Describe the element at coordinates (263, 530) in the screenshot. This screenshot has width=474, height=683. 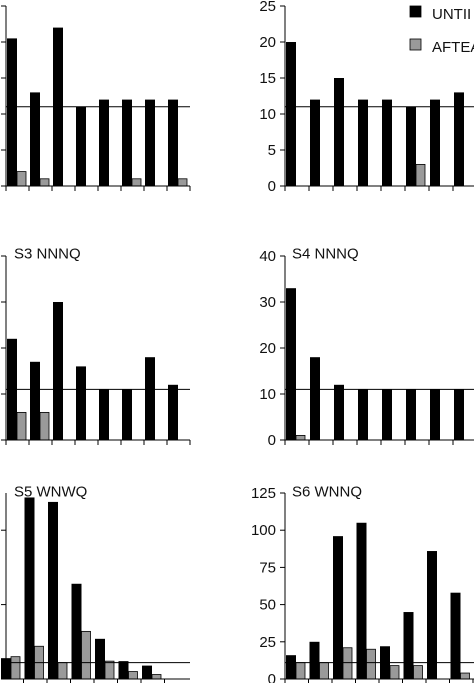
I see `y-tick-label: 100` at that location.